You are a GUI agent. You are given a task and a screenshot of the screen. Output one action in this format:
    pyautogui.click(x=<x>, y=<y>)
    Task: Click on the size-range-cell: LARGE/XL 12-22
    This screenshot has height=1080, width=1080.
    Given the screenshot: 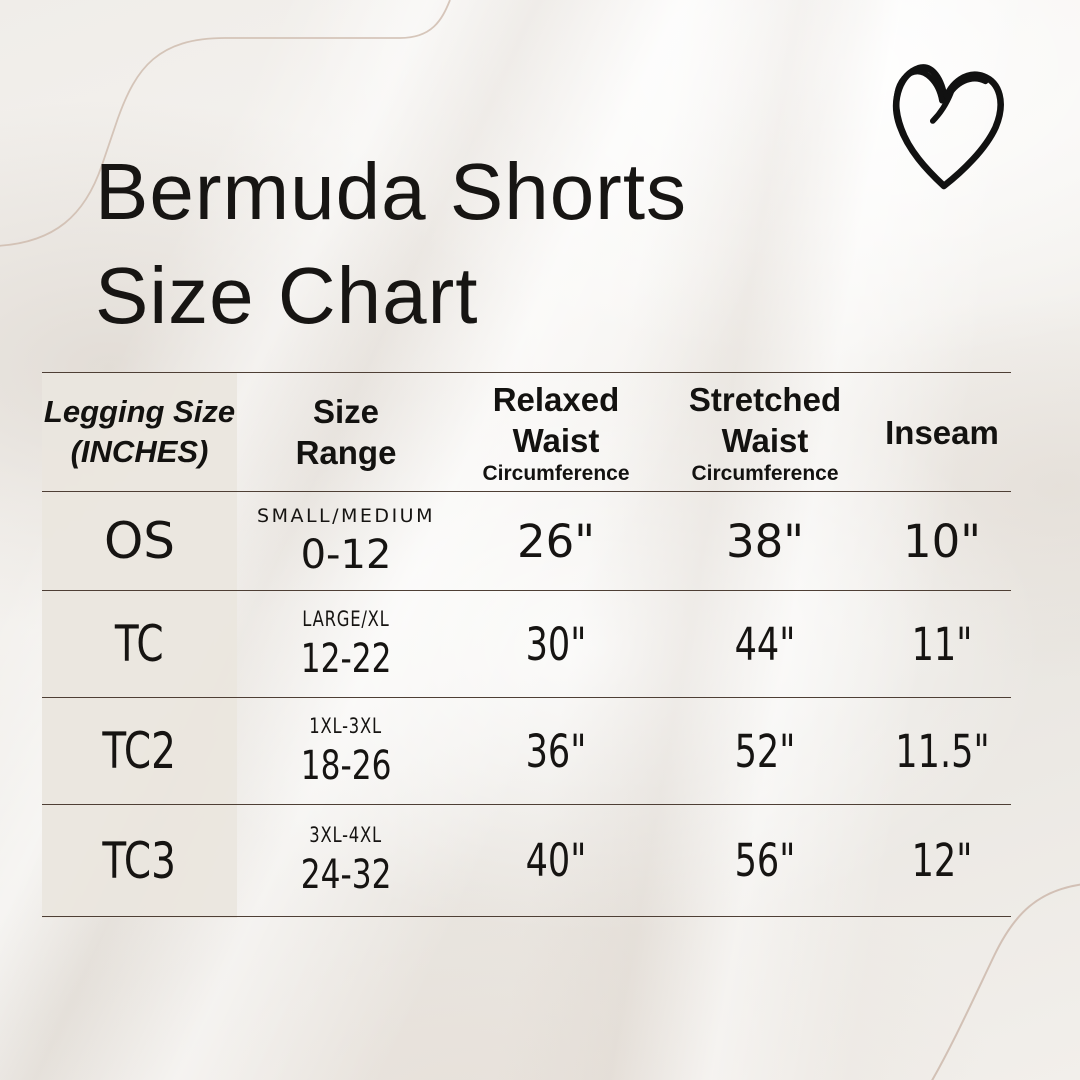 What is the action you would take?
    pyautogui.click(x=346, y=644)
    